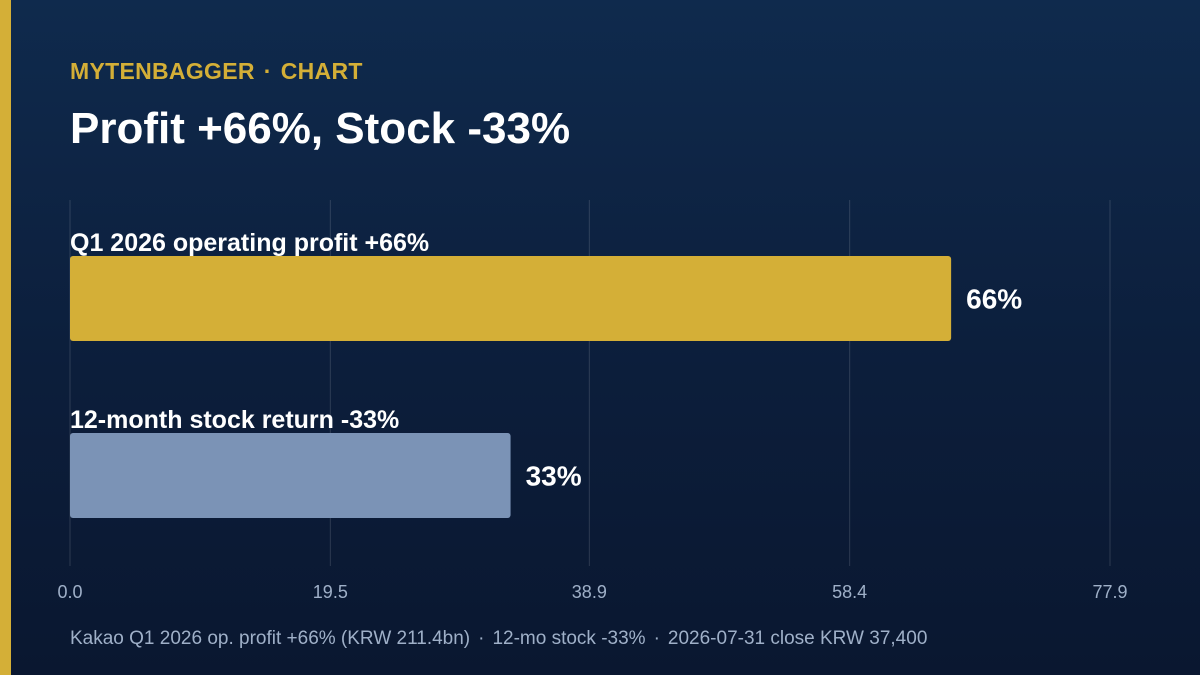 The image size is (1200, 675). What do you see at coordinates (569, 638) in the screenshot?
I see `footer-item-stock: 12-mo stock -33%` at bounding box center [569, 638].